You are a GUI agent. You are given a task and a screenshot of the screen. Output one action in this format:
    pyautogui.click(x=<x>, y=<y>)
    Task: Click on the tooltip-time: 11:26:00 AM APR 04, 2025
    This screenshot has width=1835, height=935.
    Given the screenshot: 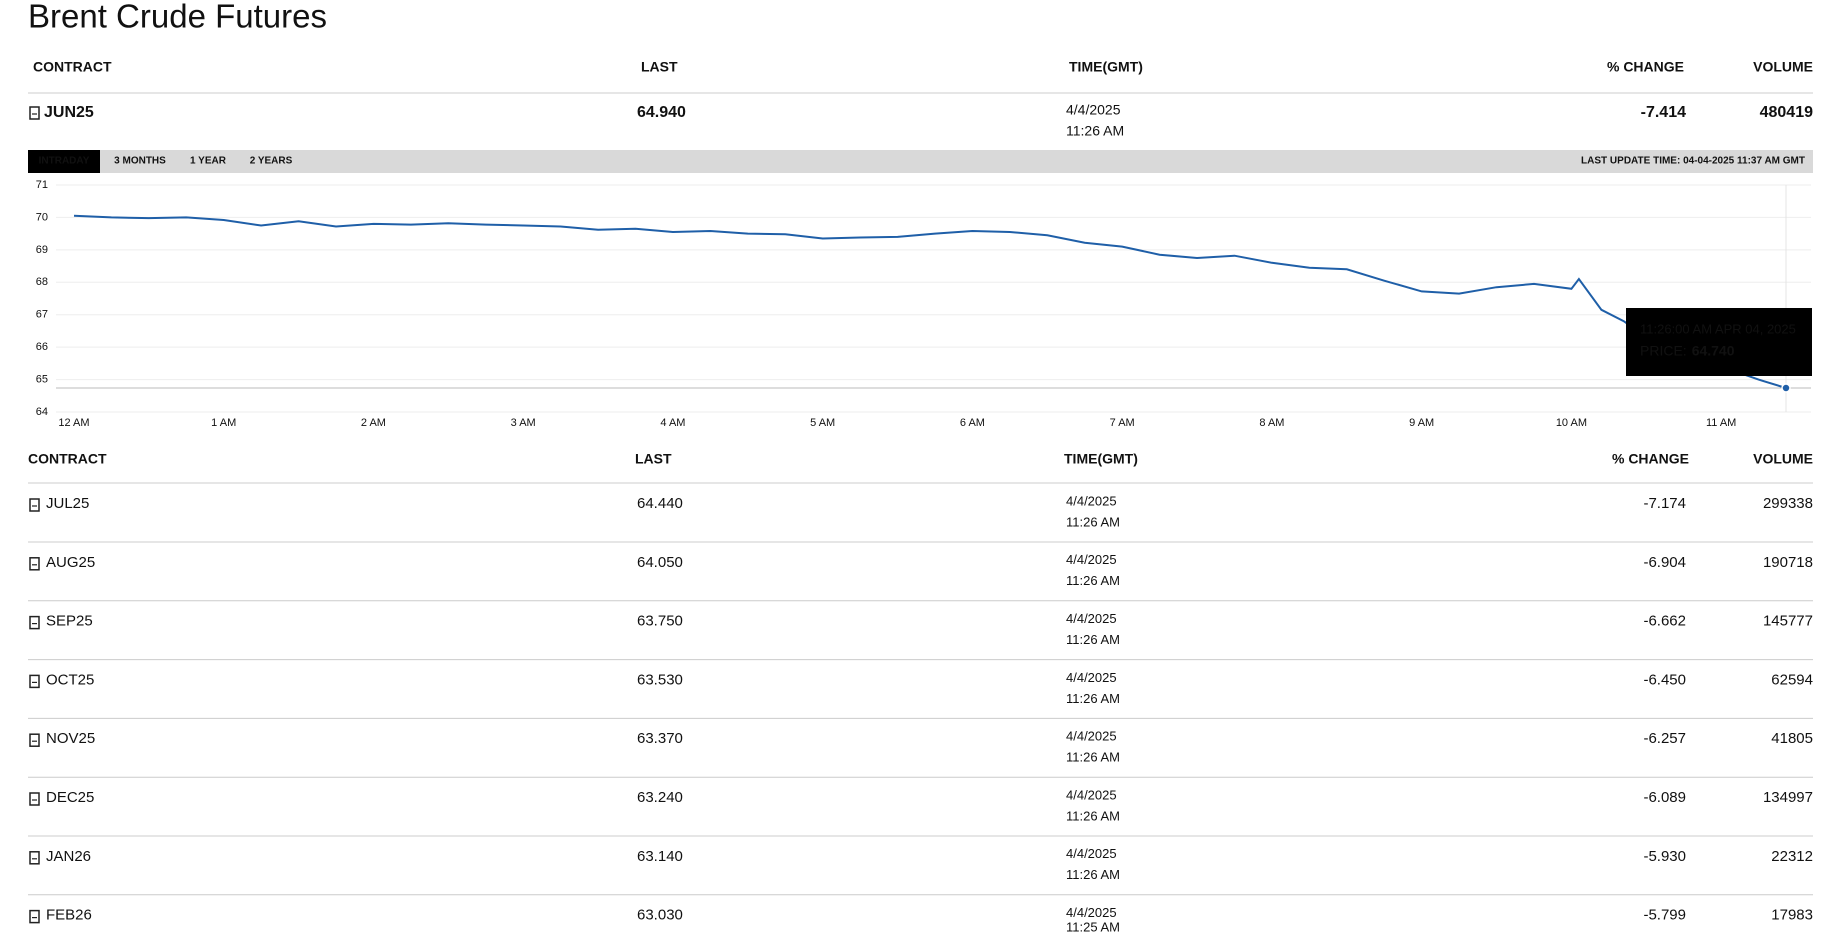 What is the action you would take?
    pyautogui.click(x=1718, y=328)
    